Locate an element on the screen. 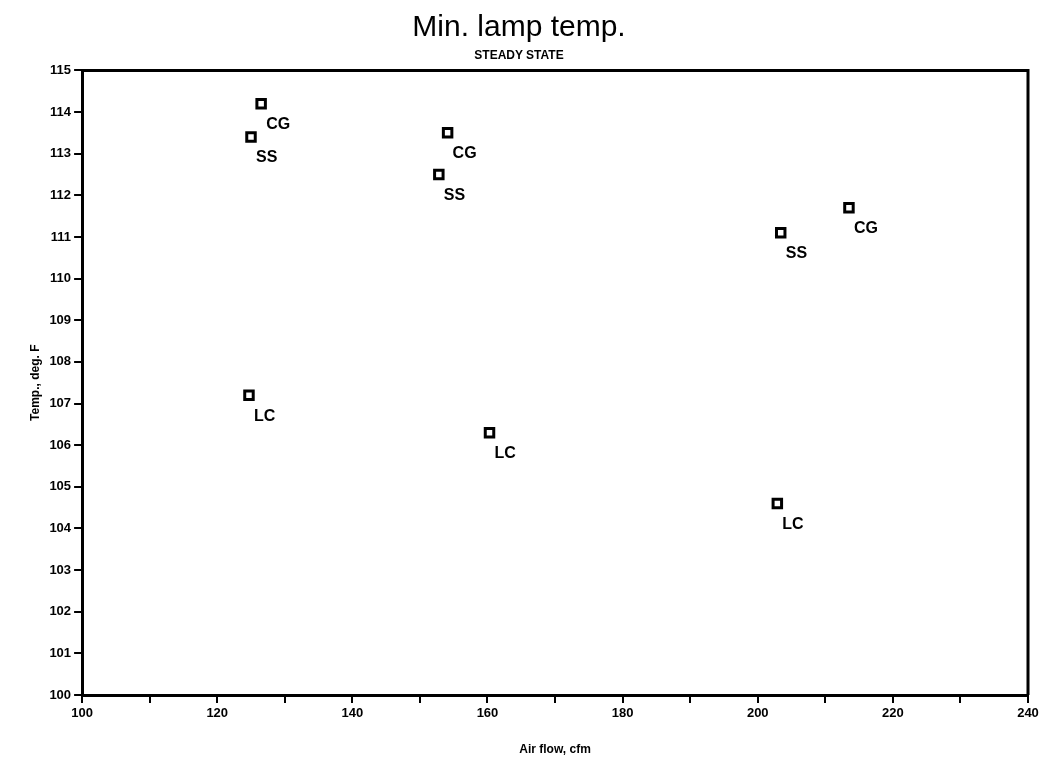 The width and height of the screenshot is (1050, 767). y-axis-title: Temp., deg. F is located at coordinates (34, 382).